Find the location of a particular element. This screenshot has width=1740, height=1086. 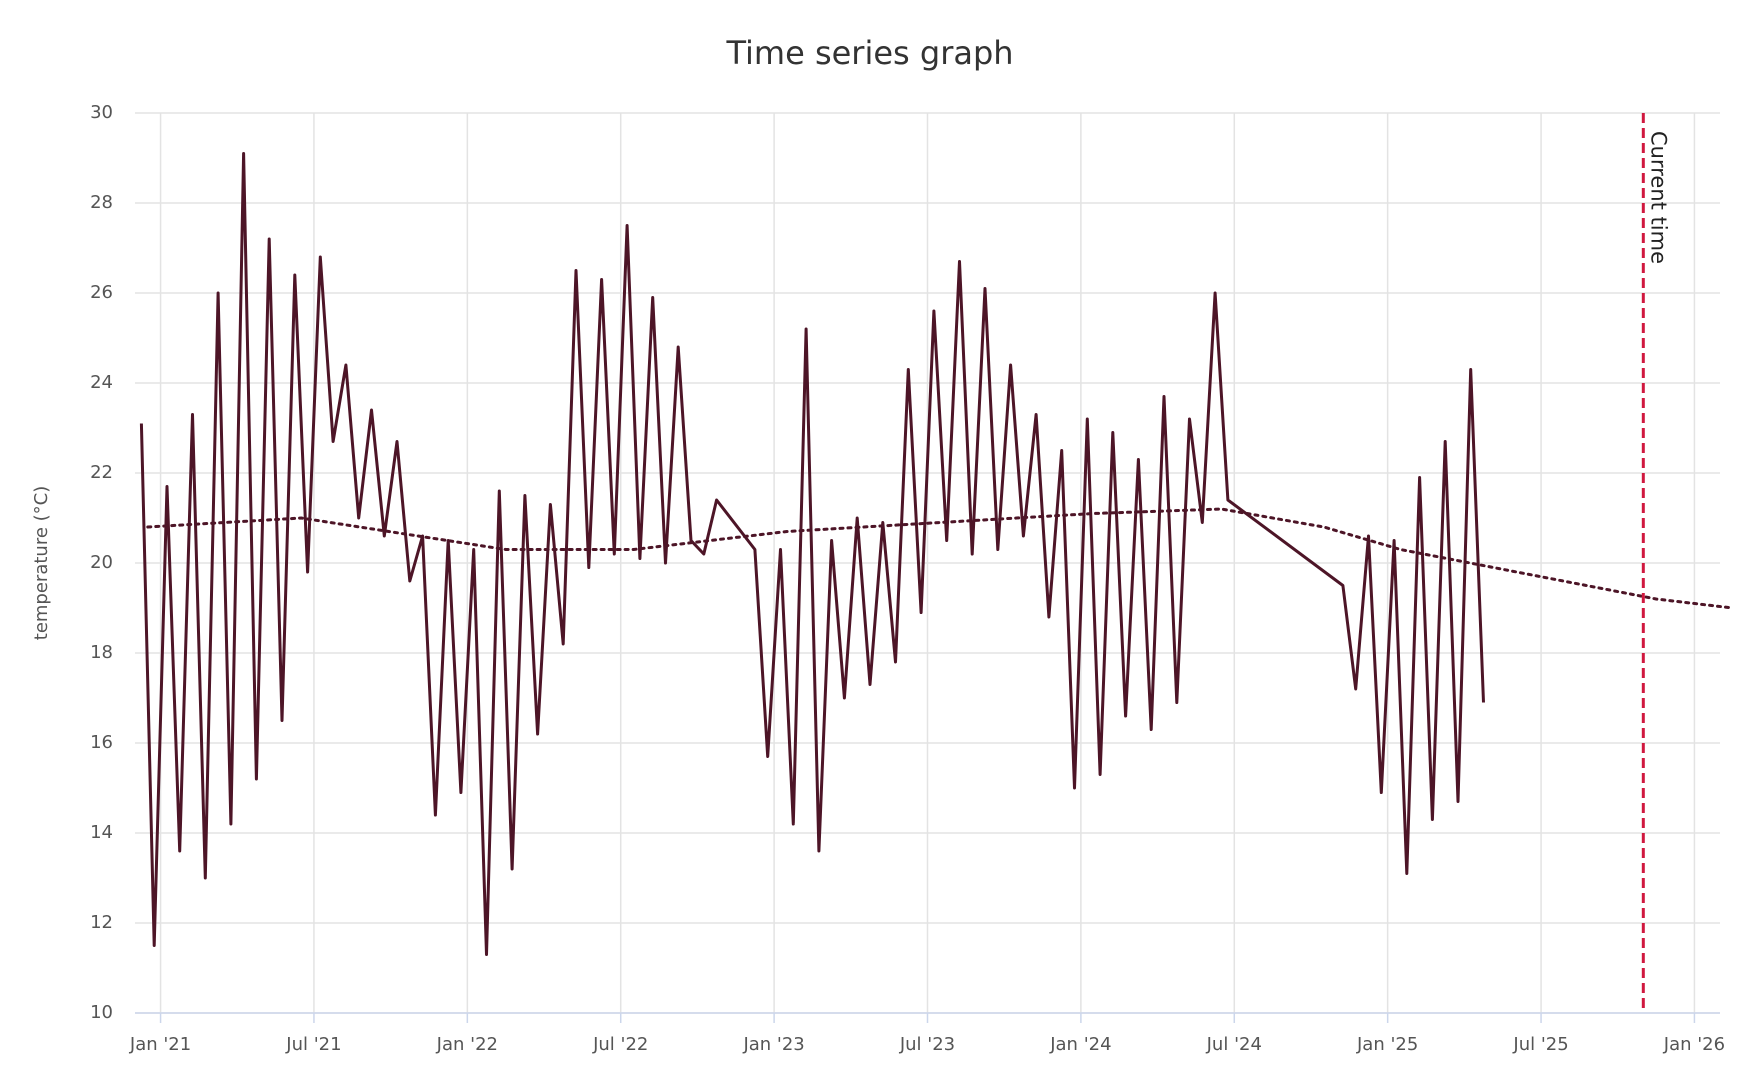

current-time-label: Current time is located at coordinates (1658, 197).